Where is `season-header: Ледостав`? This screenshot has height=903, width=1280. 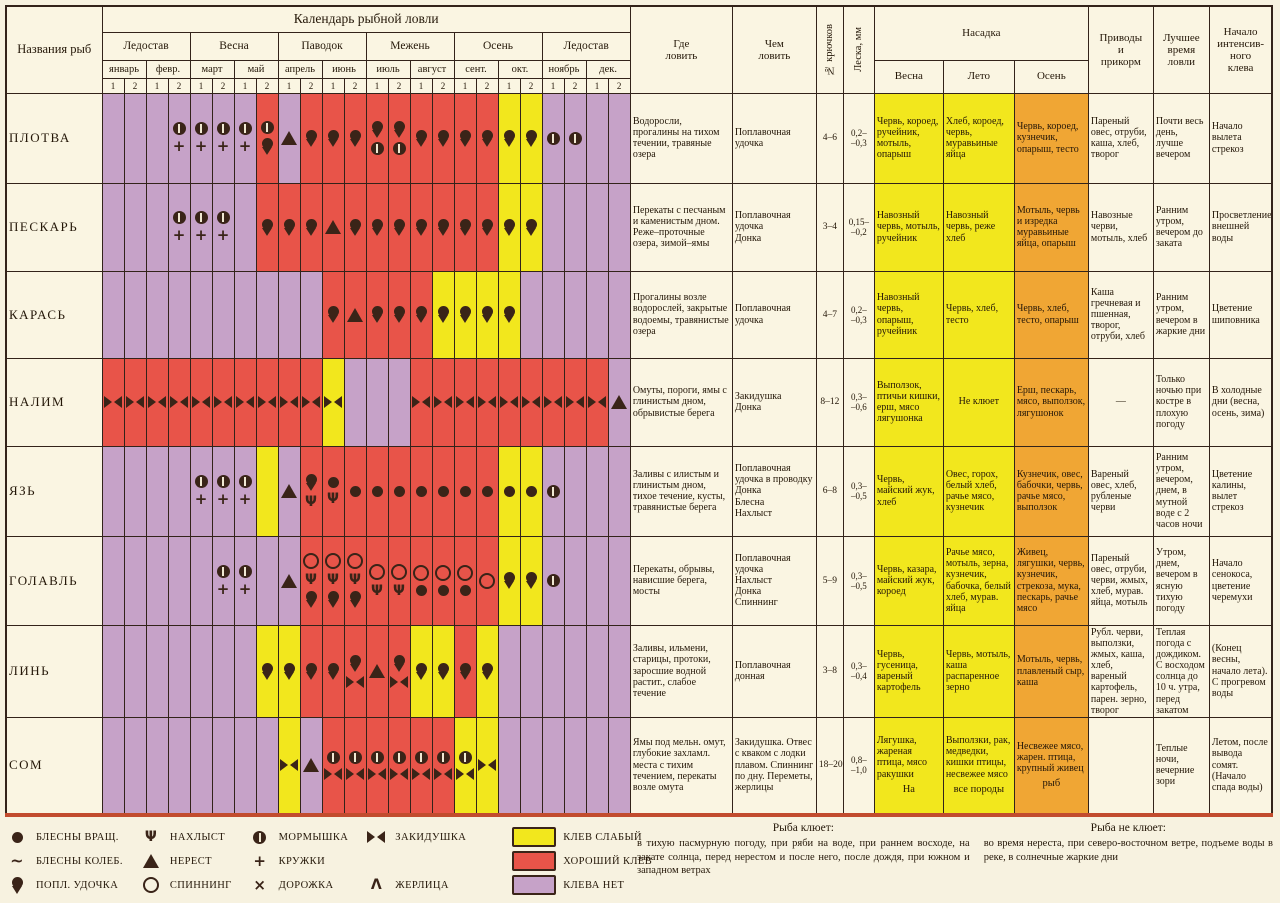
season-header: Ледостав is located at coordinates (586, 46).